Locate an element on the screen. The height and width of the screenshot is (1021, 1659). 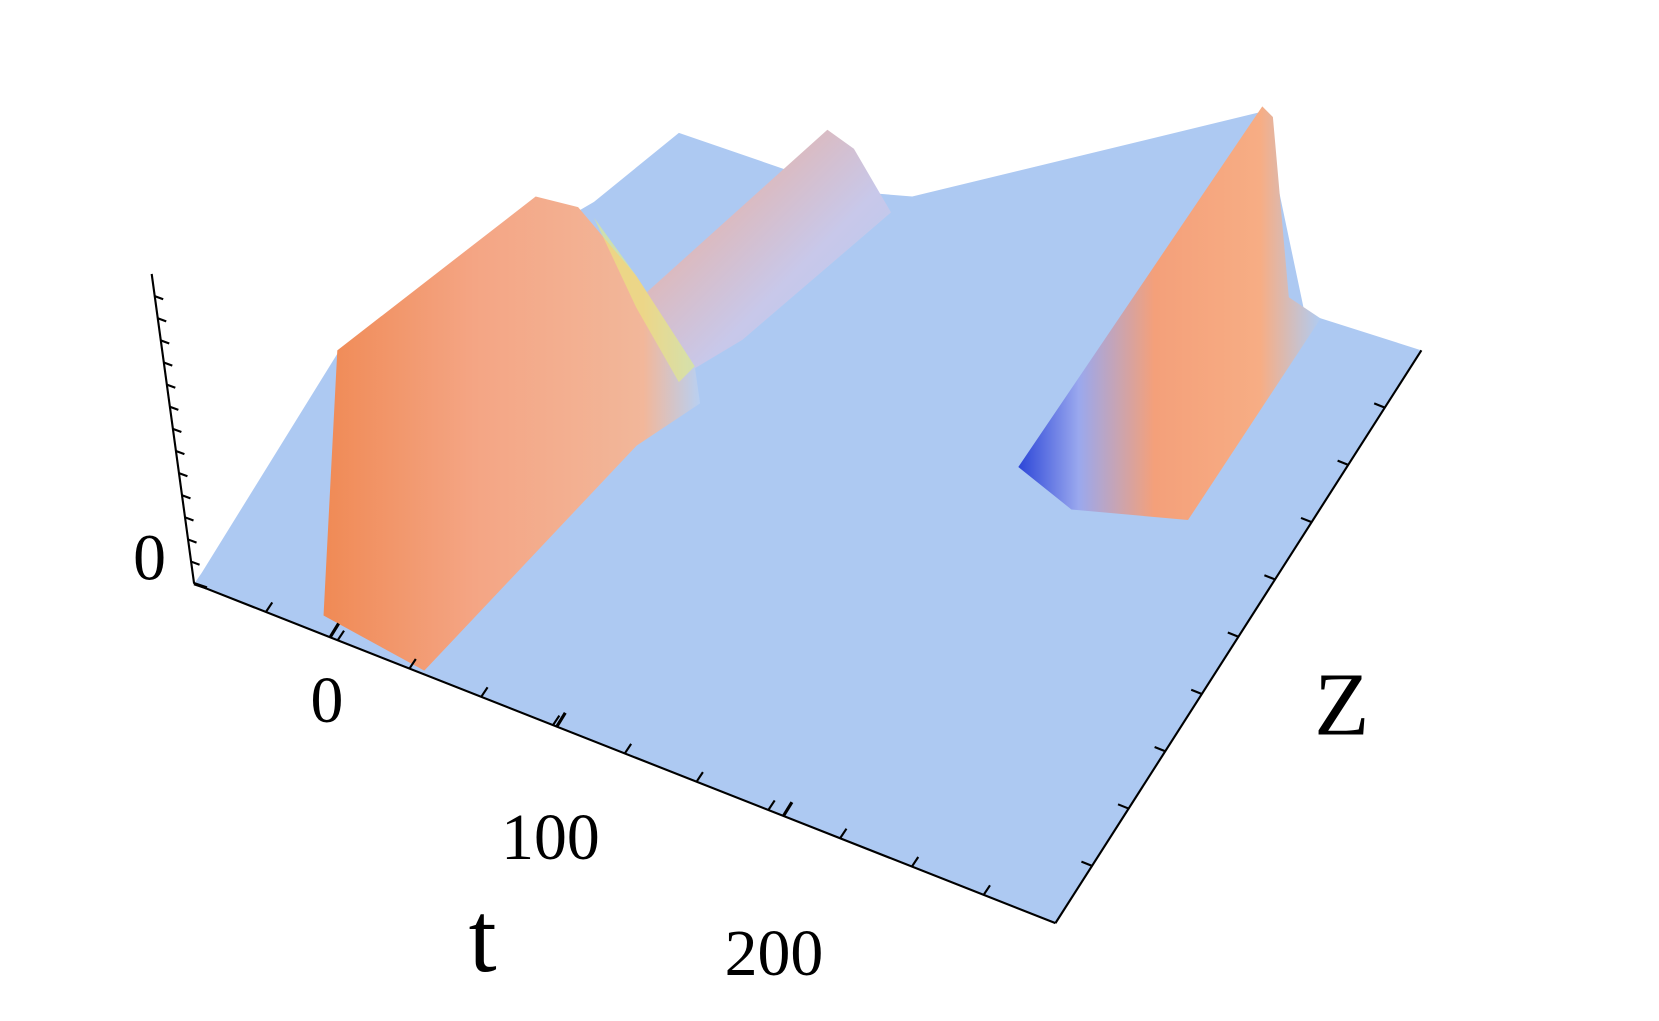
z-tick is located at coordinates (200, 586).